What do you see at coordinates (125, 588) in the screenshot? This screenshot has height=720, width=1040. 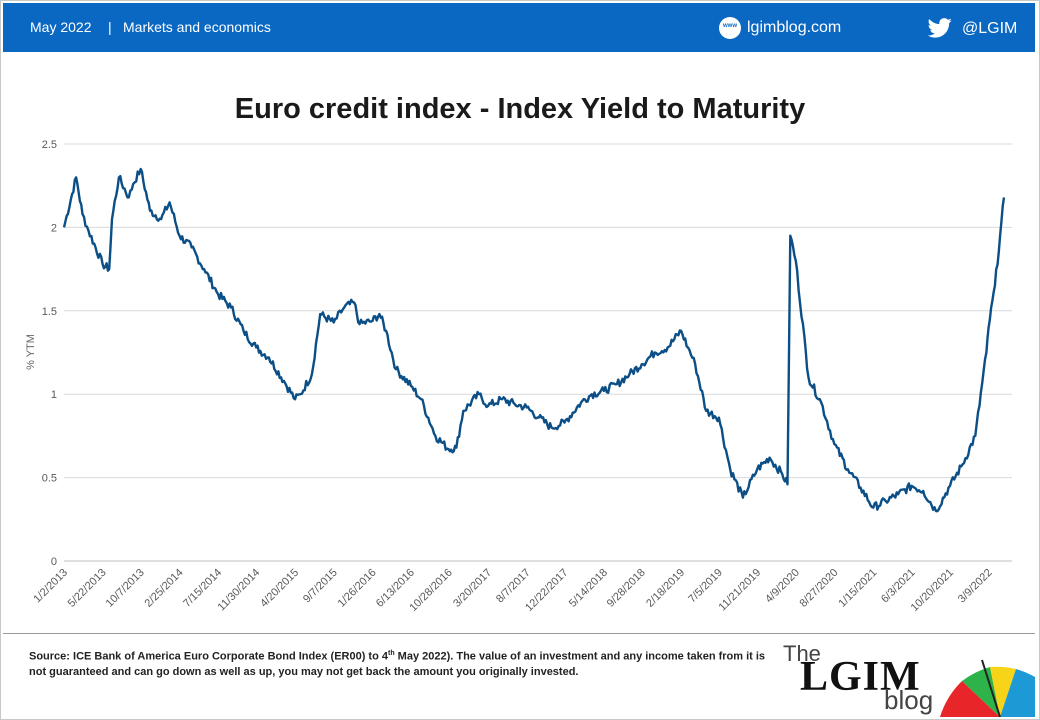 I see `x-tick-label: 10/7/2013` at bounding box center [125, 588].